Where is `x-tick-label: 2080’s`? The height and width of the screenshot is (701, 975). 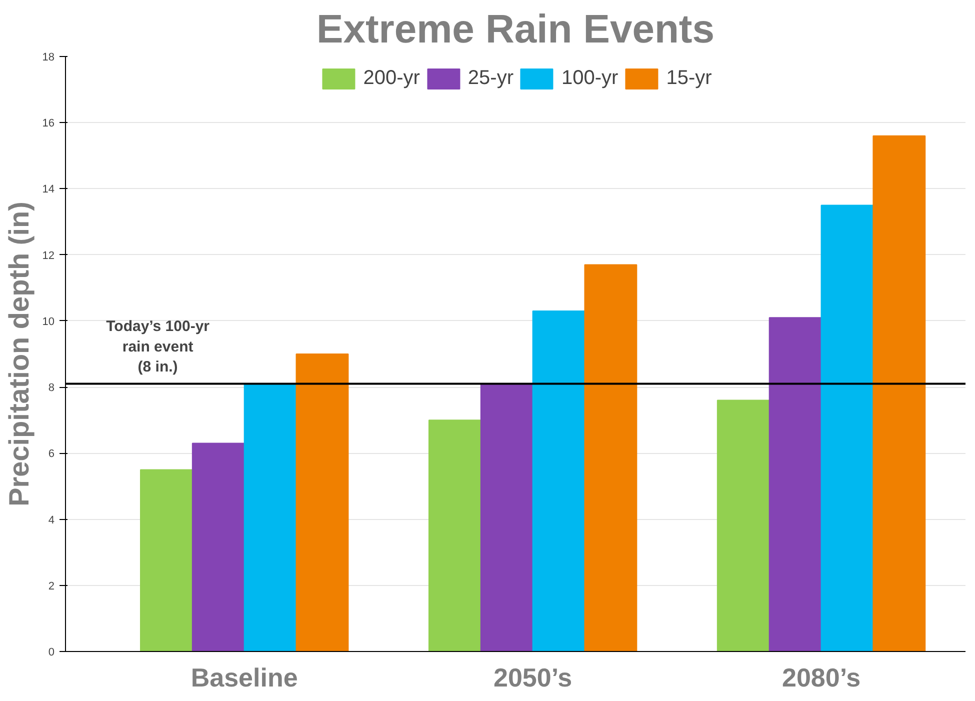 x-tick-label: 2080’s is located at coordinates (821, 677).